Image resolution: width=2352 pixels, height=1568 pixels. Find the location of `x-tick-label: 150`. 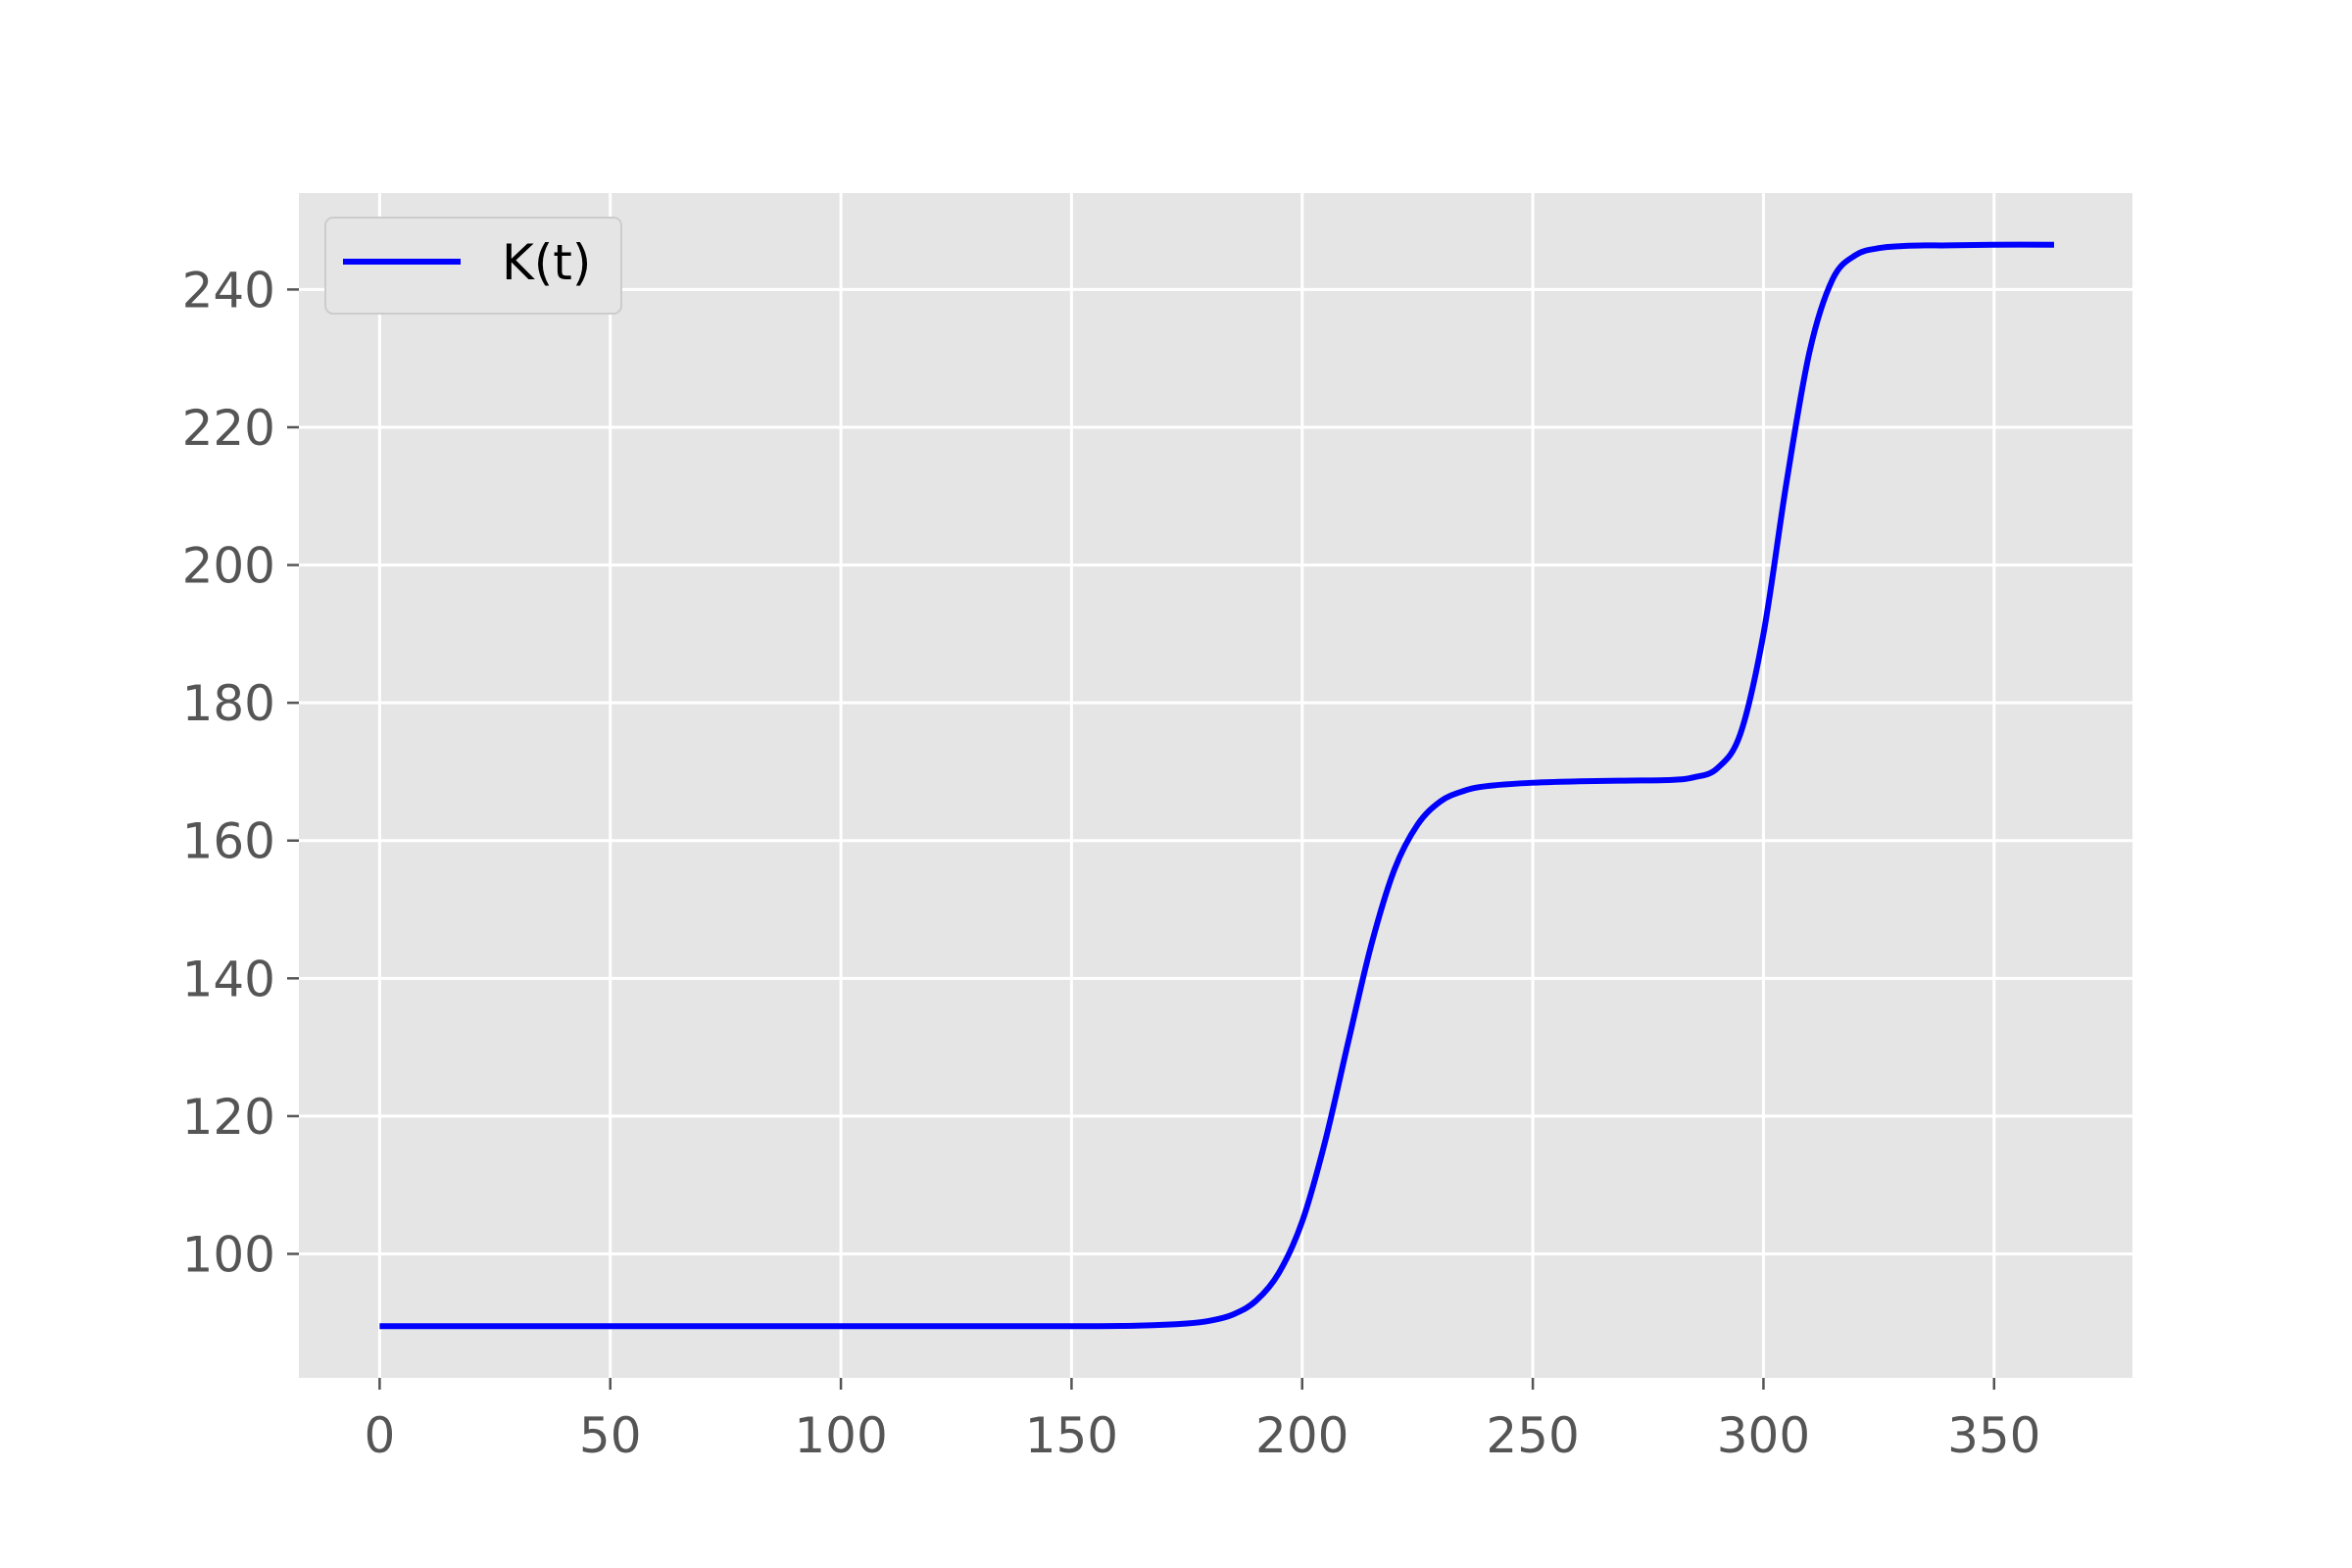

x-tick-label: 150 is located at coordinates (1071, 1435).